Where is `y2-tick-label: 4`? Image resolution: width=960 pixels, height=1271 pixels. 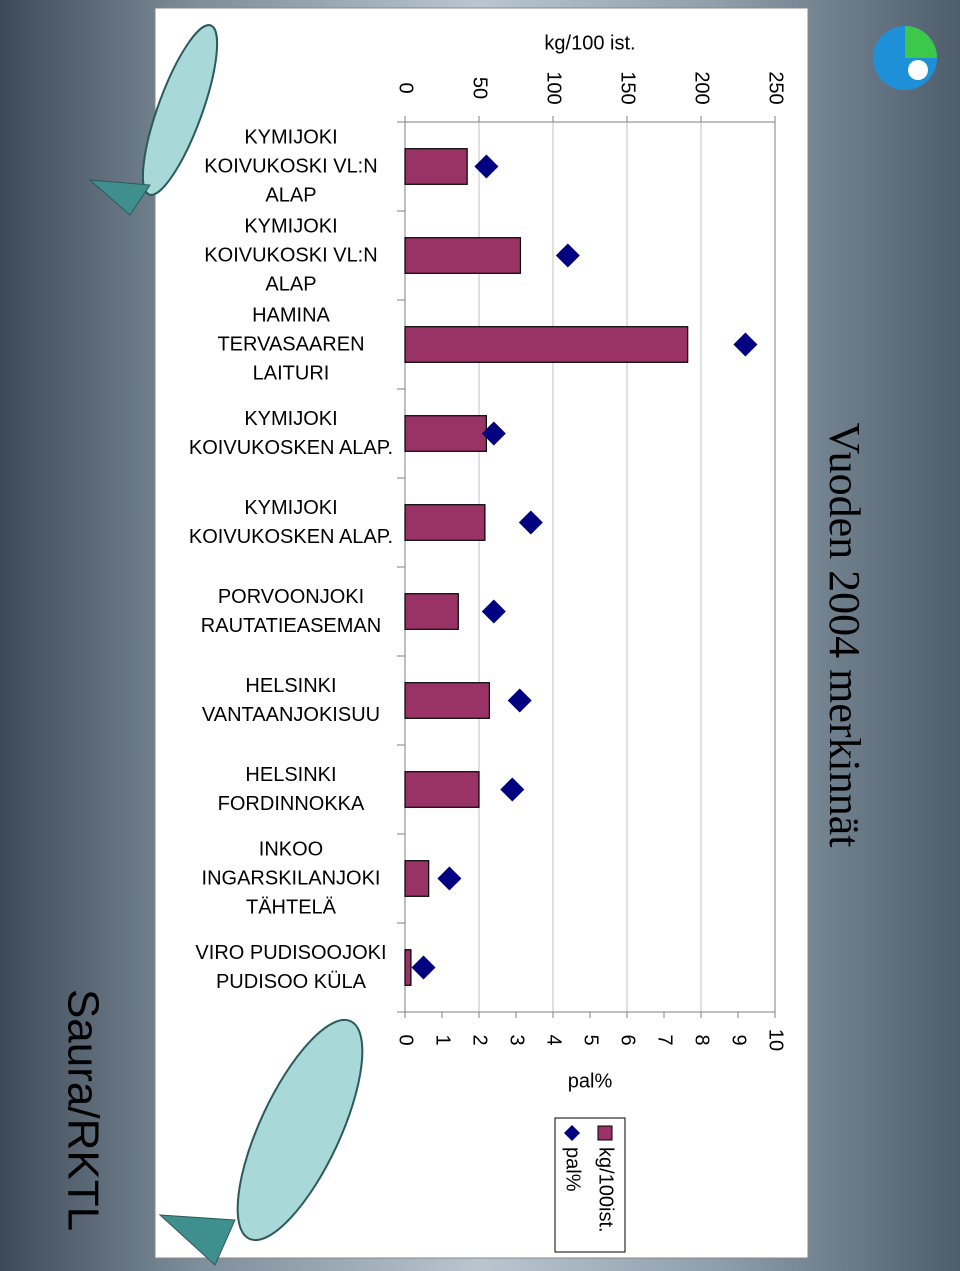 y2-tick-label: 4 is located at coordinates (554, 1039).